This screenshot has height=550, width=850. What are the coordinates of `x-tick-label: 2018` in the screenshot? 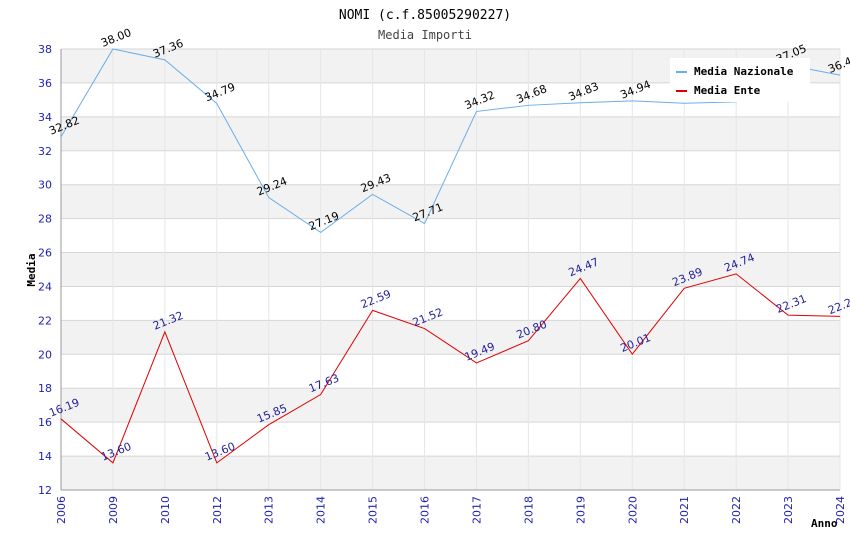 It's located at (528, 510).